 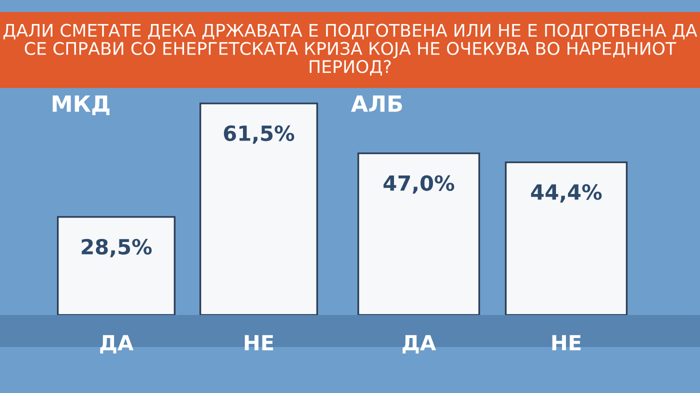 What do you see at coordinates (350, 50) in the screenshot?
I see `chart-title: ДАЛИ СМЕТАТЕ ДЕКА ДРЖАВАТА Е ПОДГОТВЕНА ИЛИ НЕ Е ПОДГОТВЕНА ДА СЕ СПРАВИ СО ЕНЕРГЕТСКАТА КРИЗА КОЈА НЕ ОЧЕКУВА ВО НАРЕДНИОТ ПЕРИОД?` at bounding box center [350, 50].